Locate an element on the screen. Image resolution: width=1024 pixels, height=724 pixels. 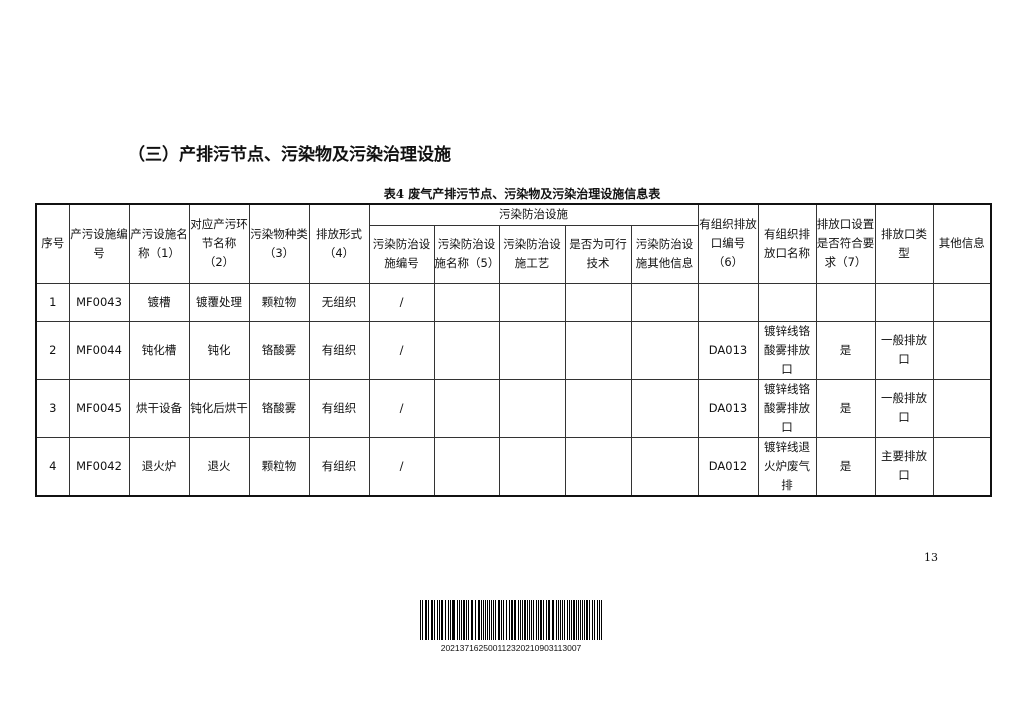
cell-outlet-type: 一般排放口 is located at coordinates (904, 408).